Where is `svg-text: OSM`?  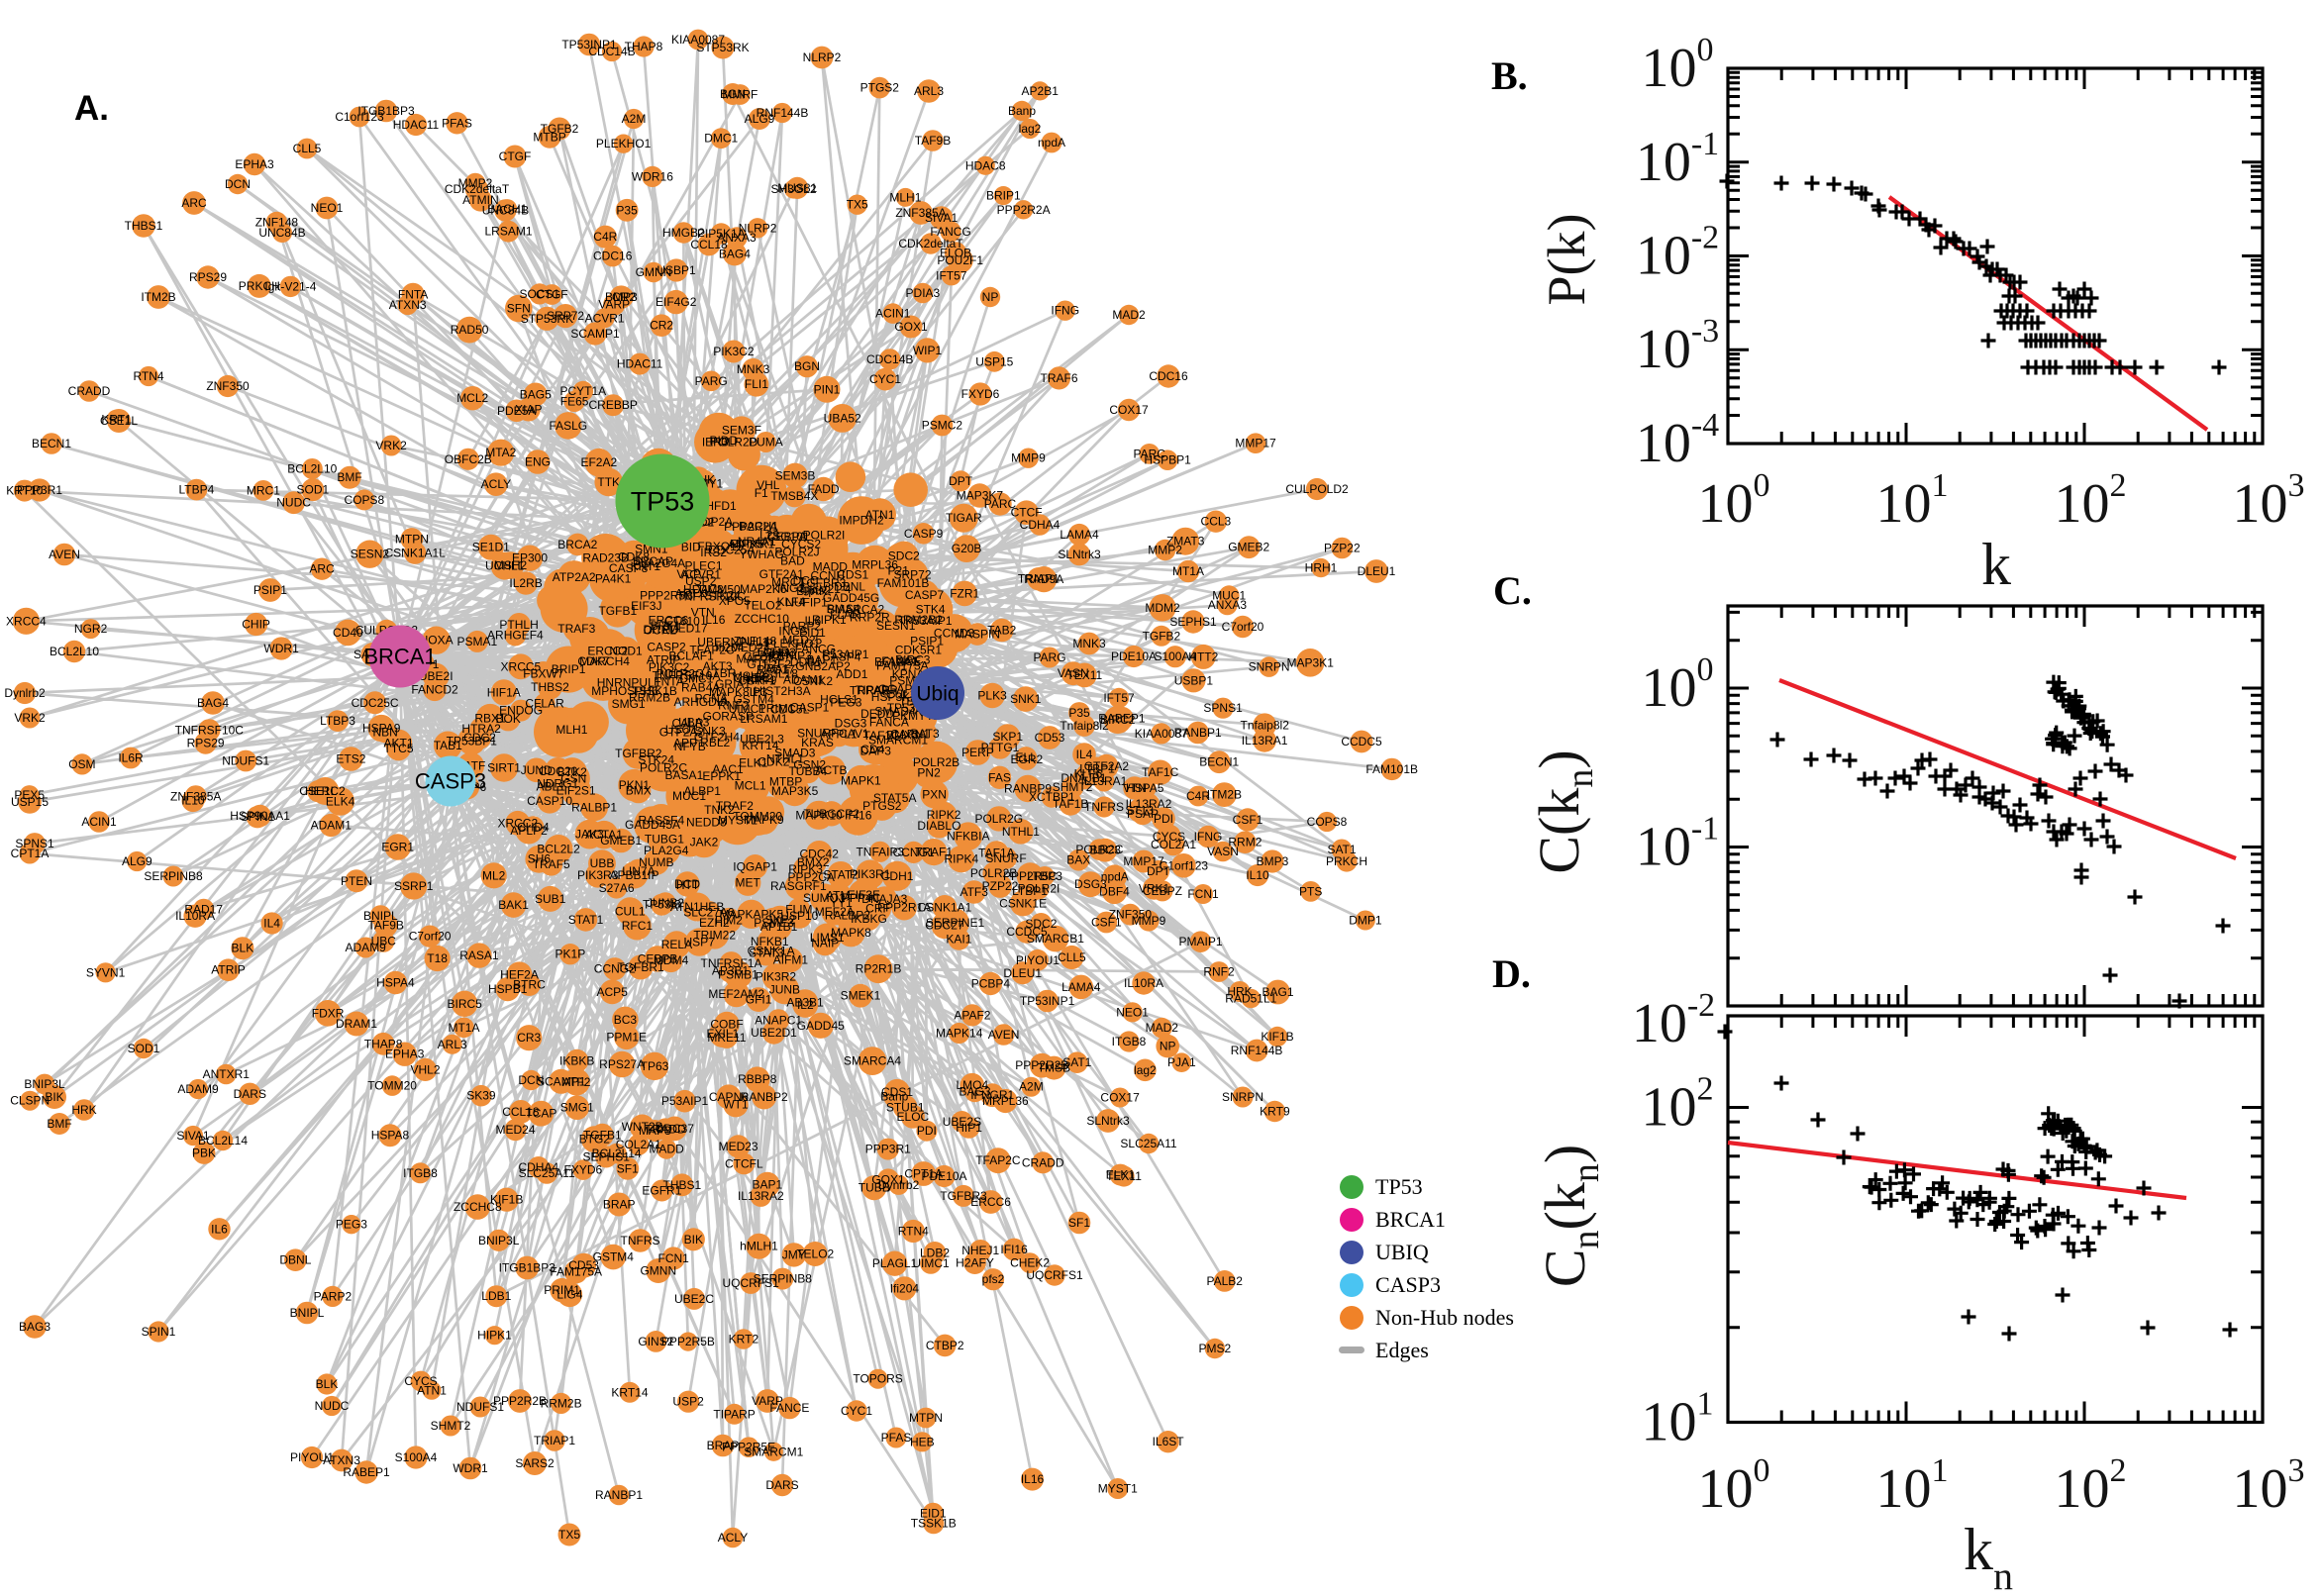
svg-text: OSM is located at coordinates (81, 764).